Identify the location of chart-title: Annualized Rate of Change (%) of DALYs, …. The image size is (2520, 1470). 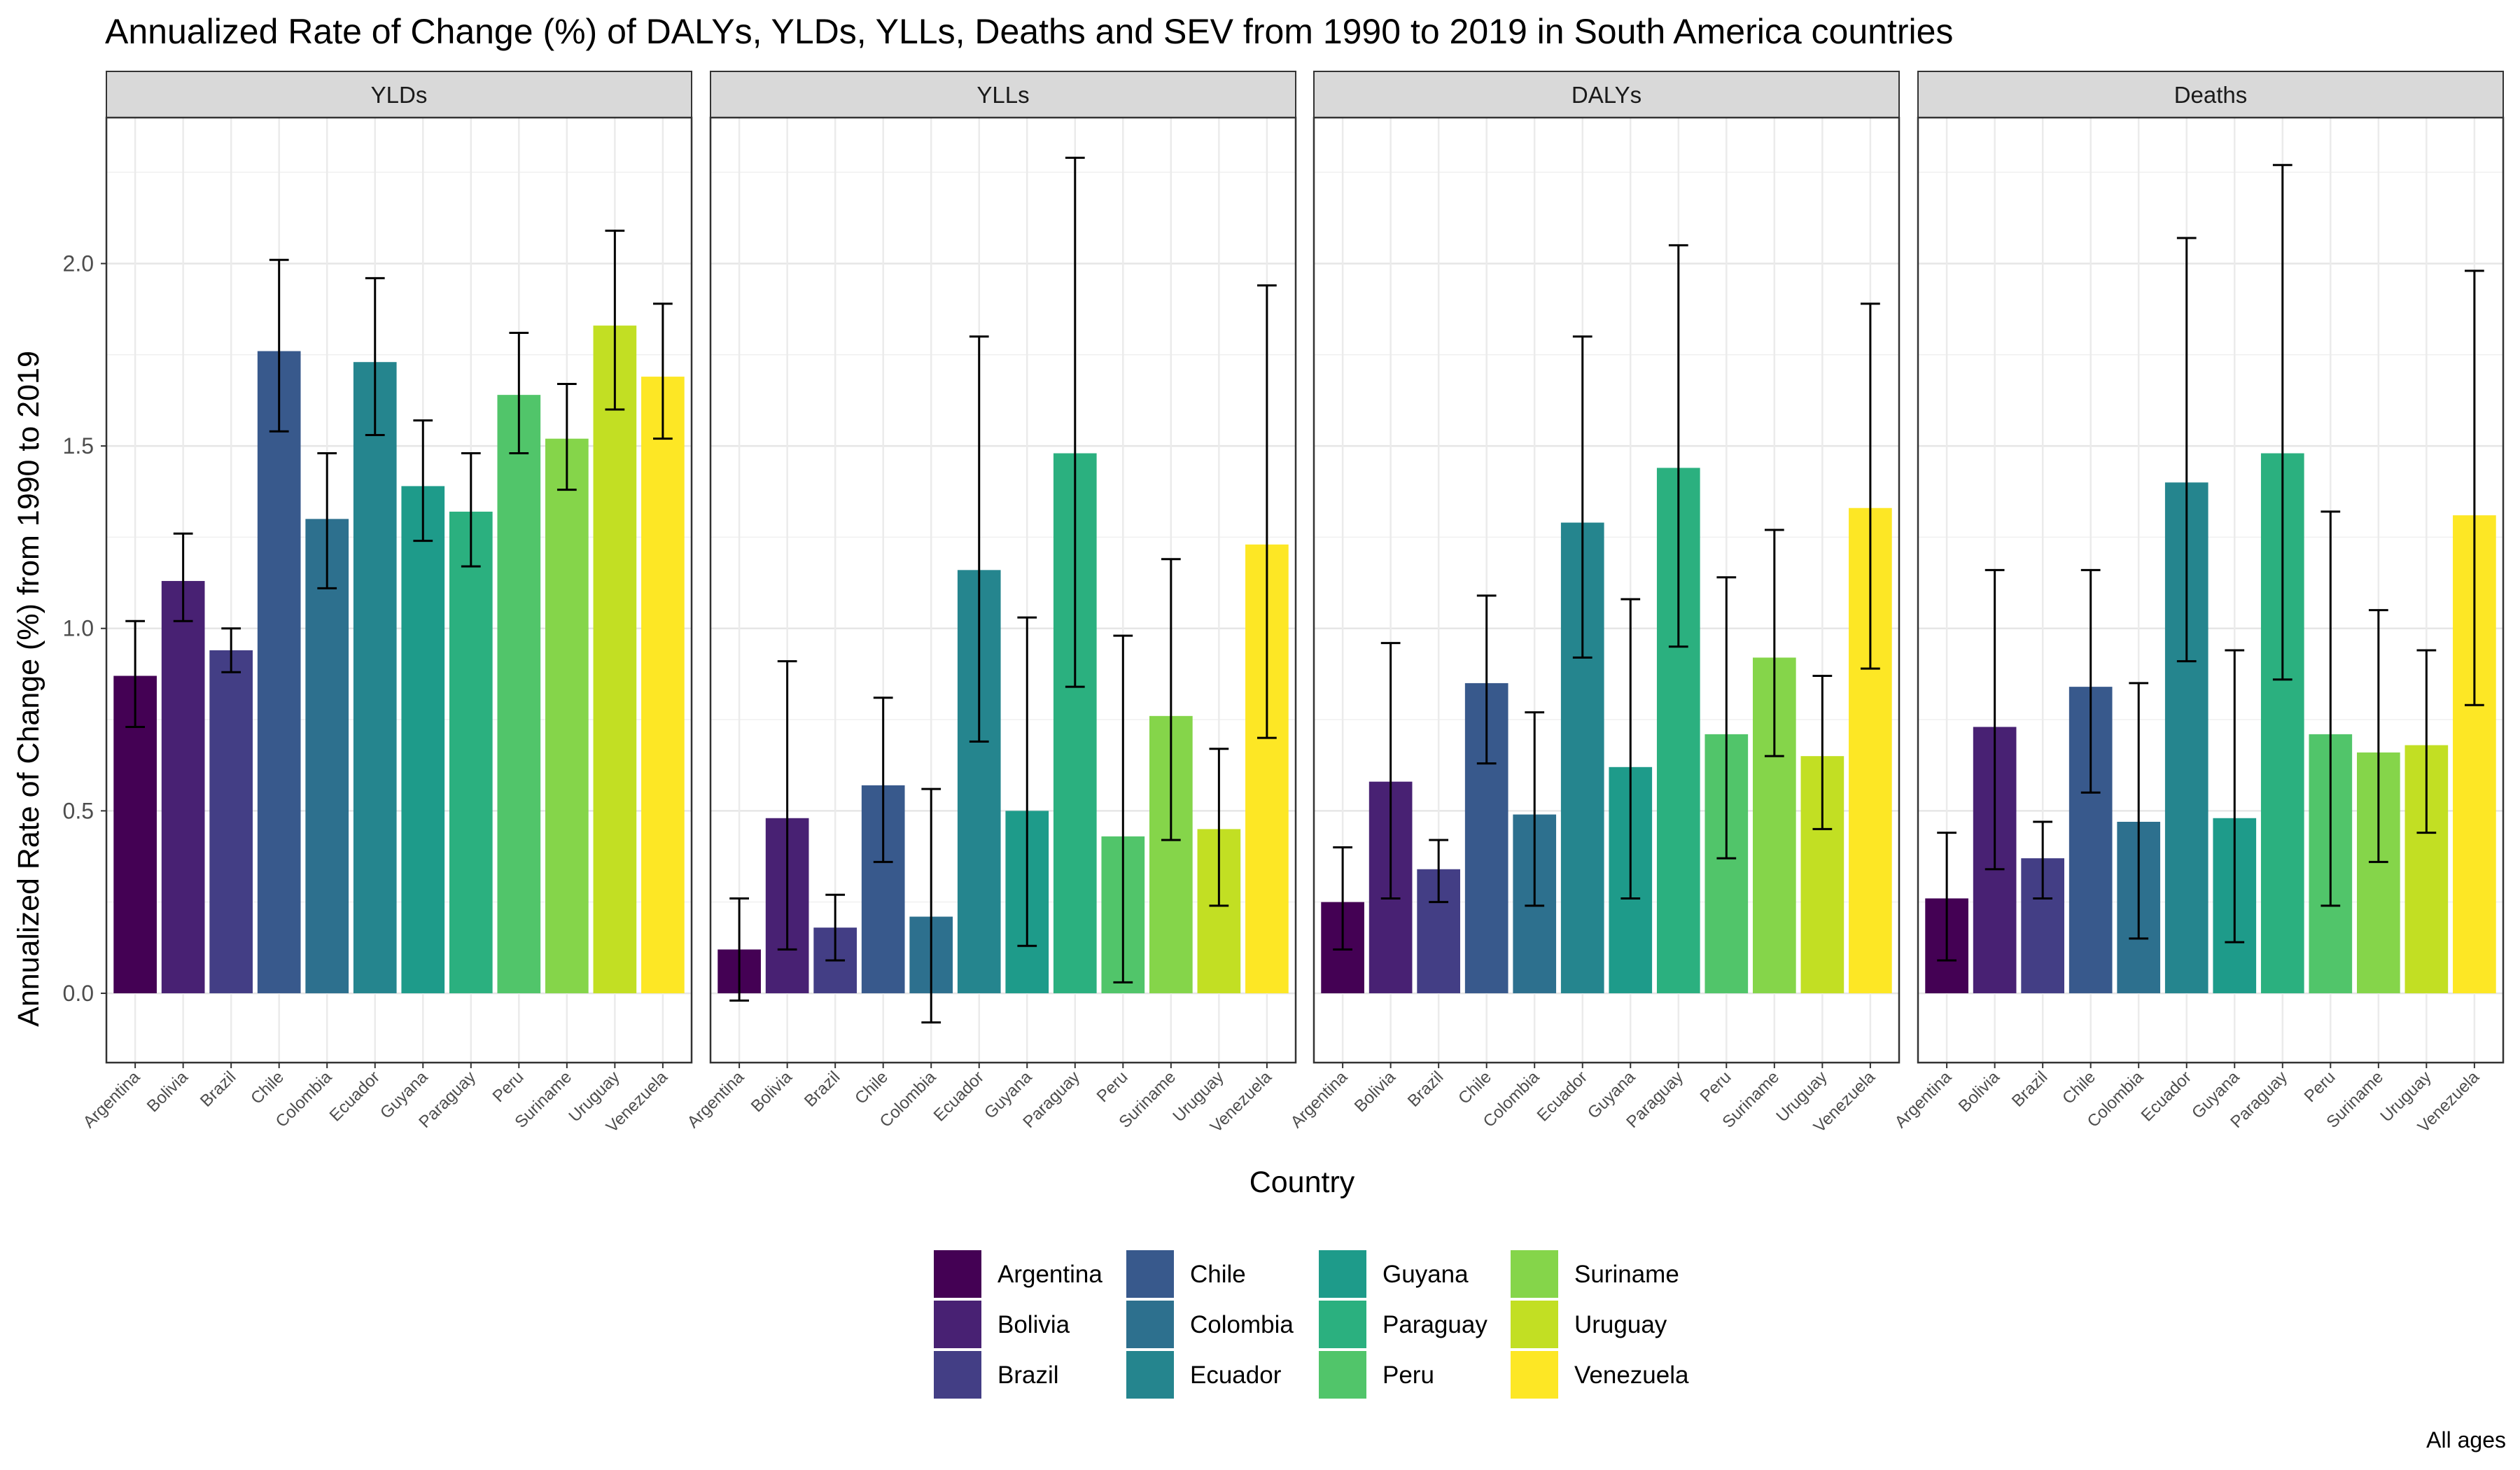
(1029, 31).